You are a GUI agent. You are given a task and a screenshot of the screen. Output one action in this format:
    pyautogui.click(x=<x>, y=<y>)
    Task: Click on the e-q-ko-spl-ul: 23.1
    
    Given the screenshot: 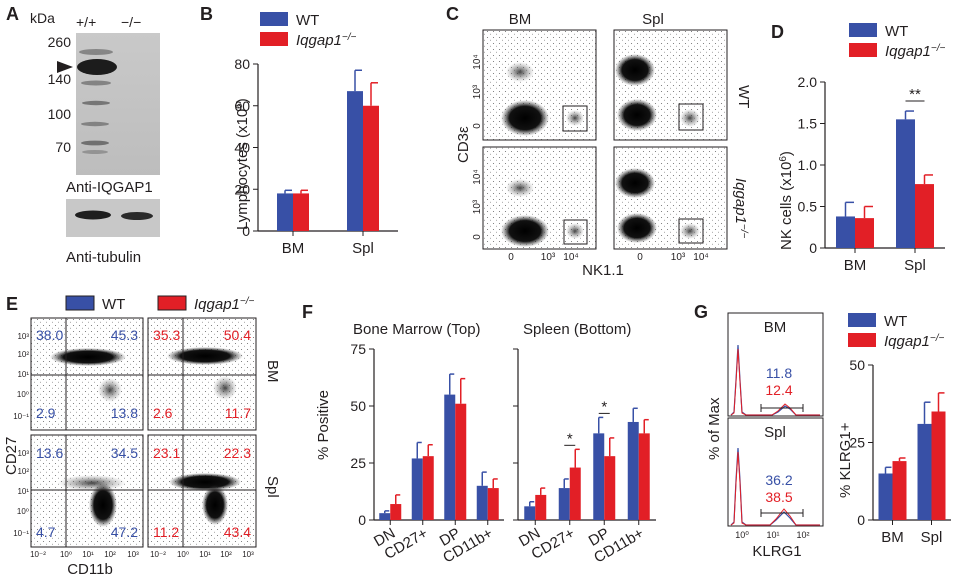 What is the action you would take?
    pyautogui.click(x=166, y=453)
    